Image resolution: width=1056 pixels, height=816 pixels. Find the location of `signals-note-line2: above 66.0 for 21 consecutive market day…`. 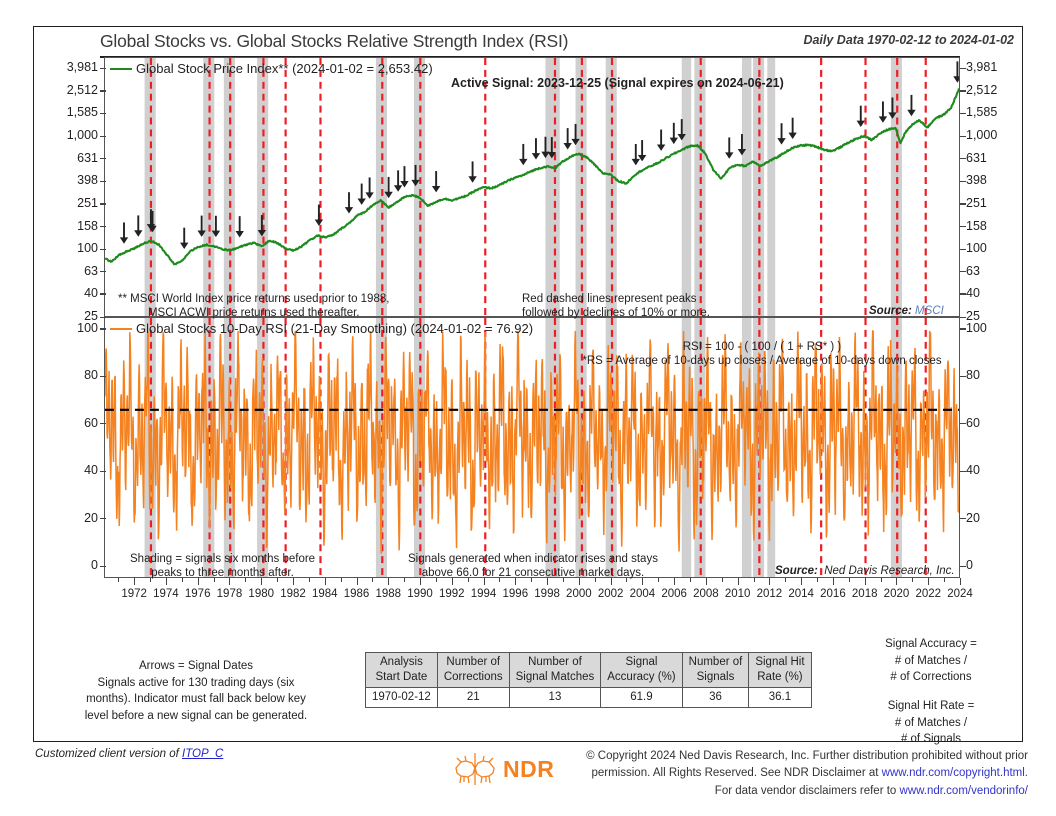

signals-note-line2: above 66.0 for 21 consecutive market day… is located at coordinates (533, 573).